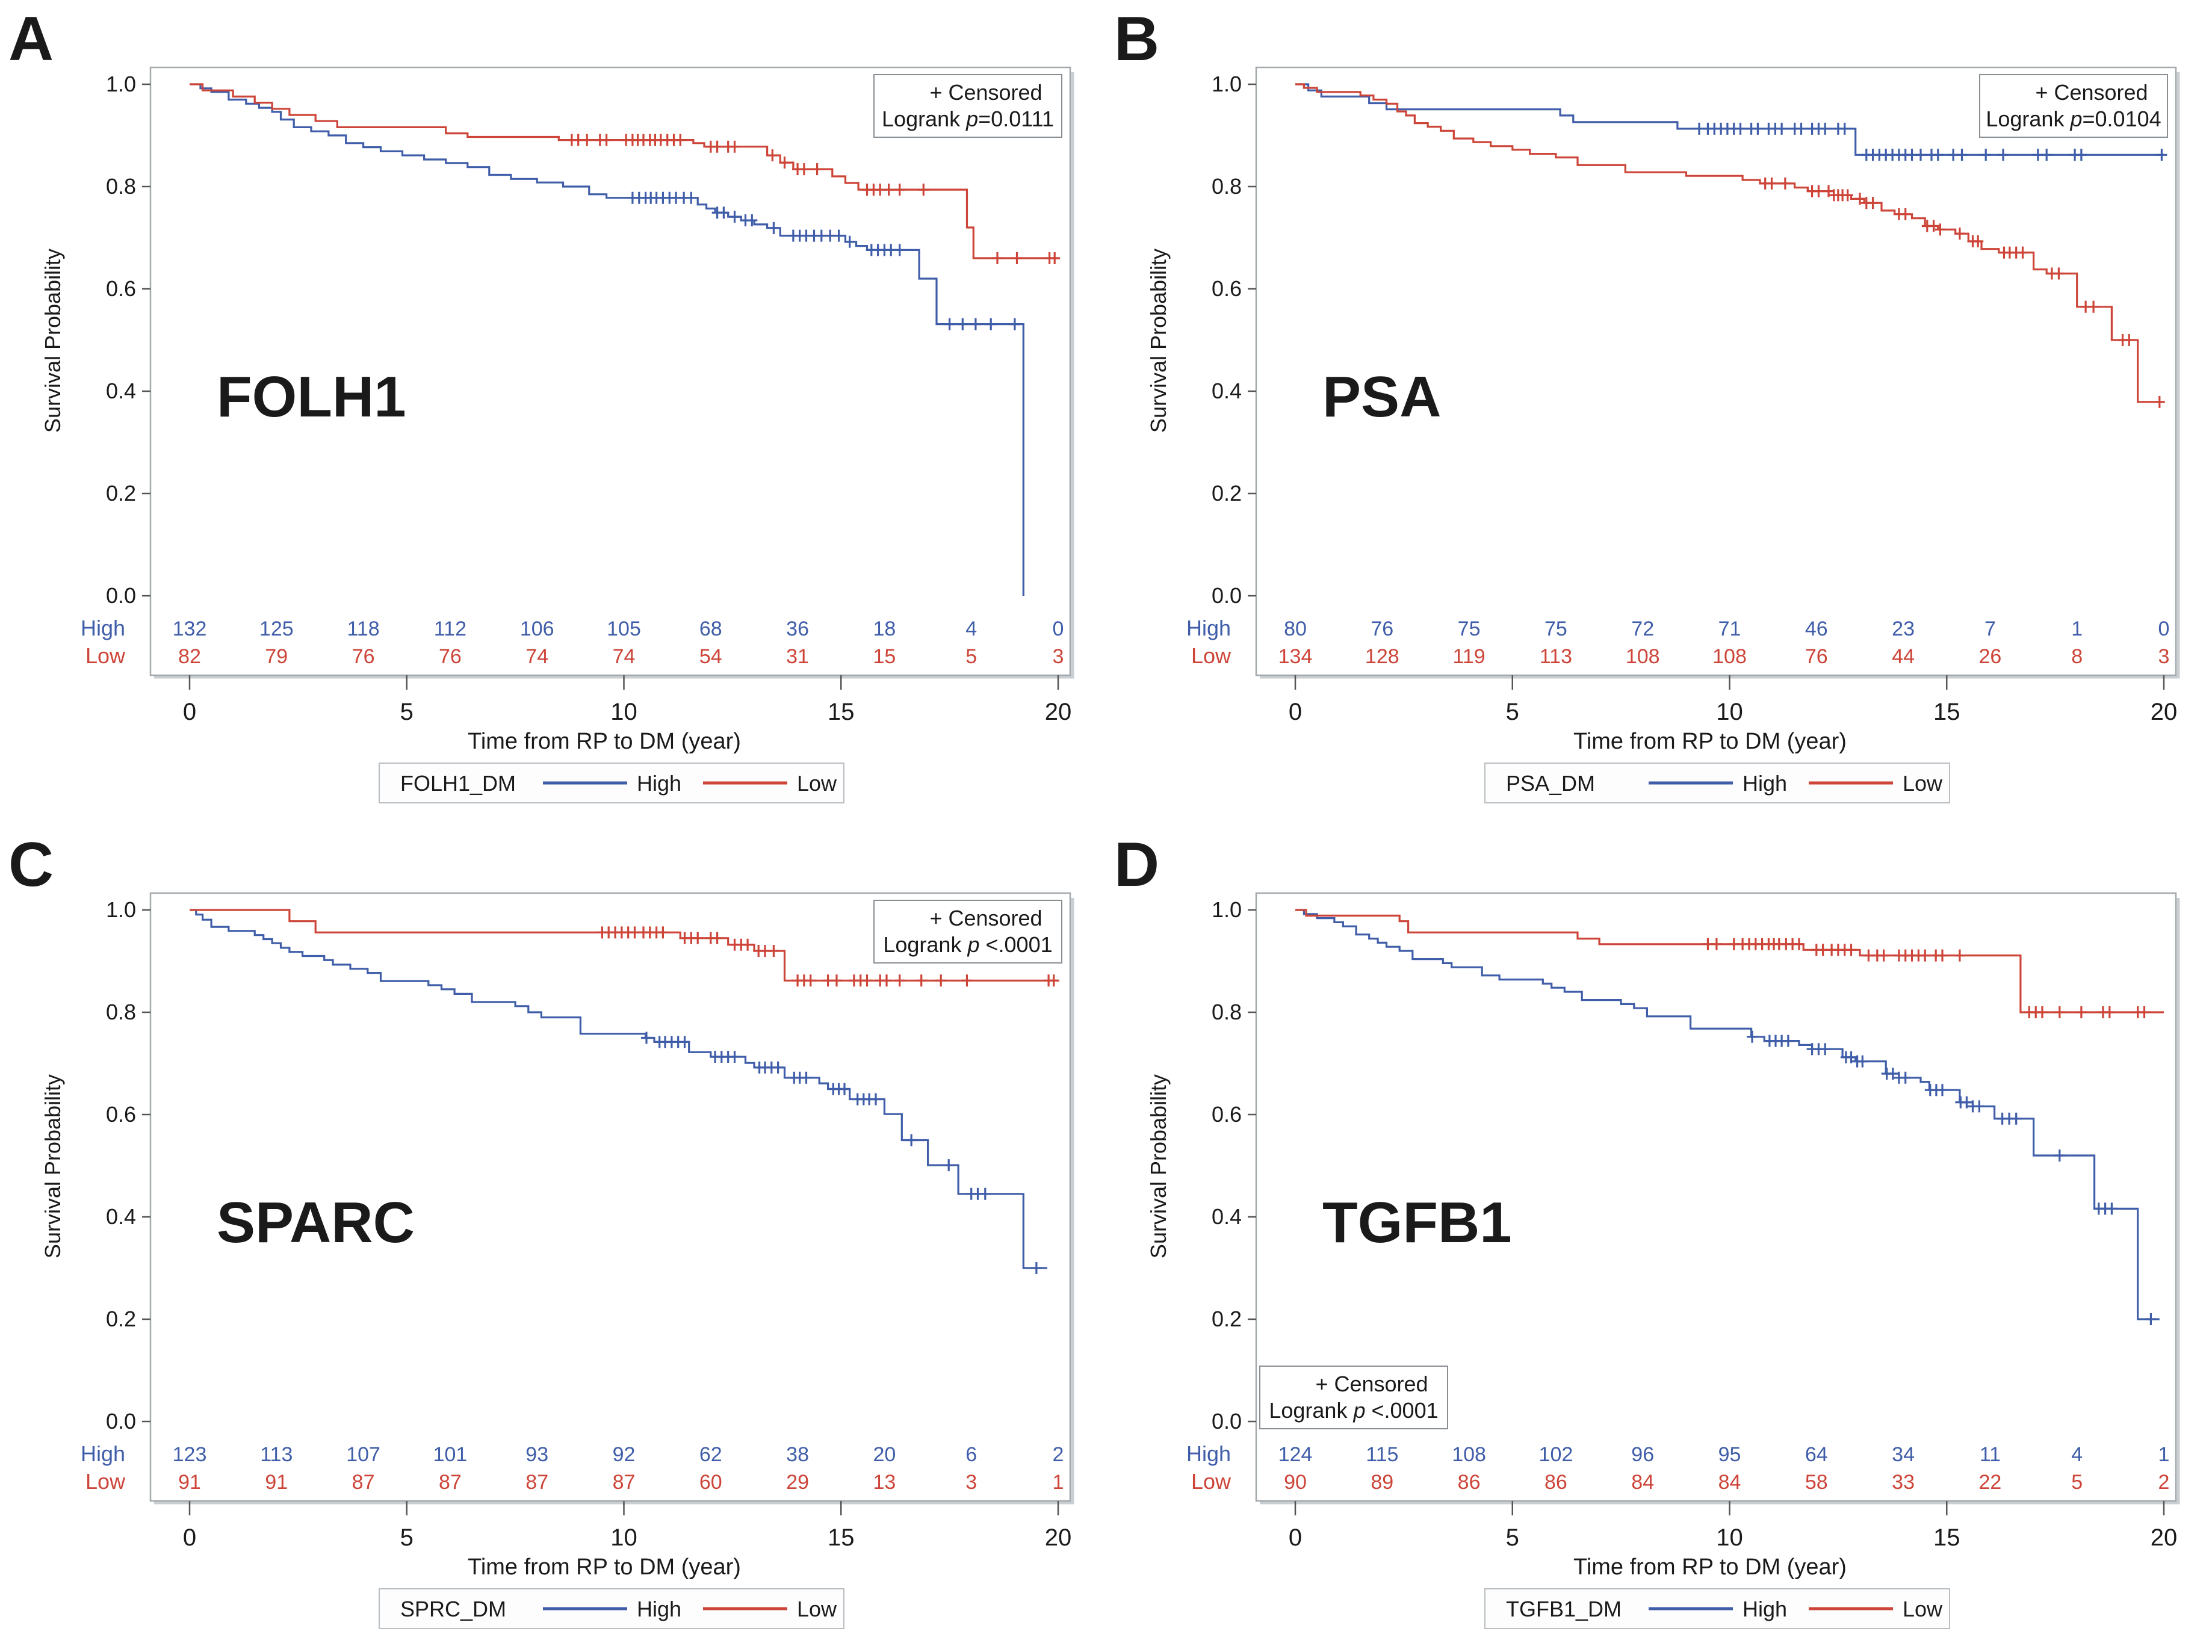  What do you see at coordinates (1469, 629) in the screenshot?
I see `at-risk-high-value: 75` at bounding box center [1469, 629].